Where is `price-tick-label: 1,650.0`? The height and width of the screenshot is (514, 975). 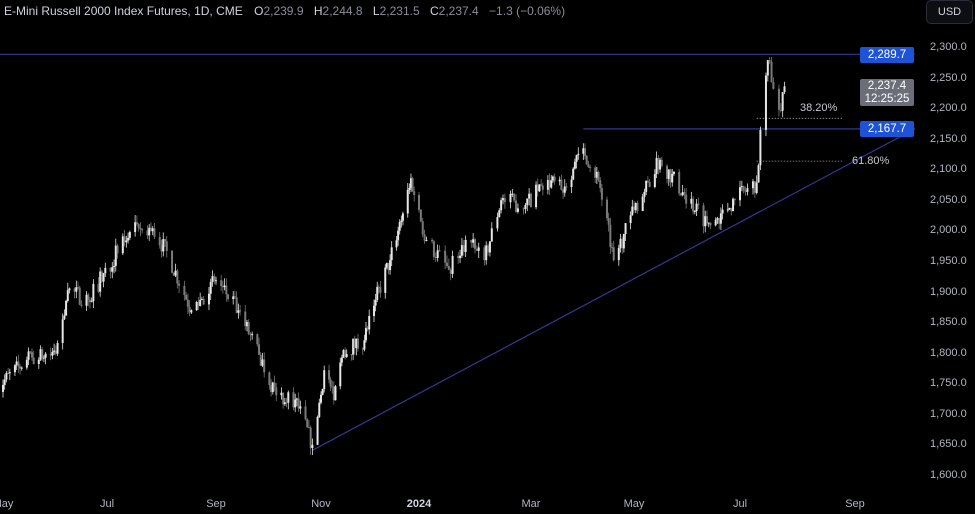 price-tick-label: 1,650.0 is located at coordinates (948, 444).